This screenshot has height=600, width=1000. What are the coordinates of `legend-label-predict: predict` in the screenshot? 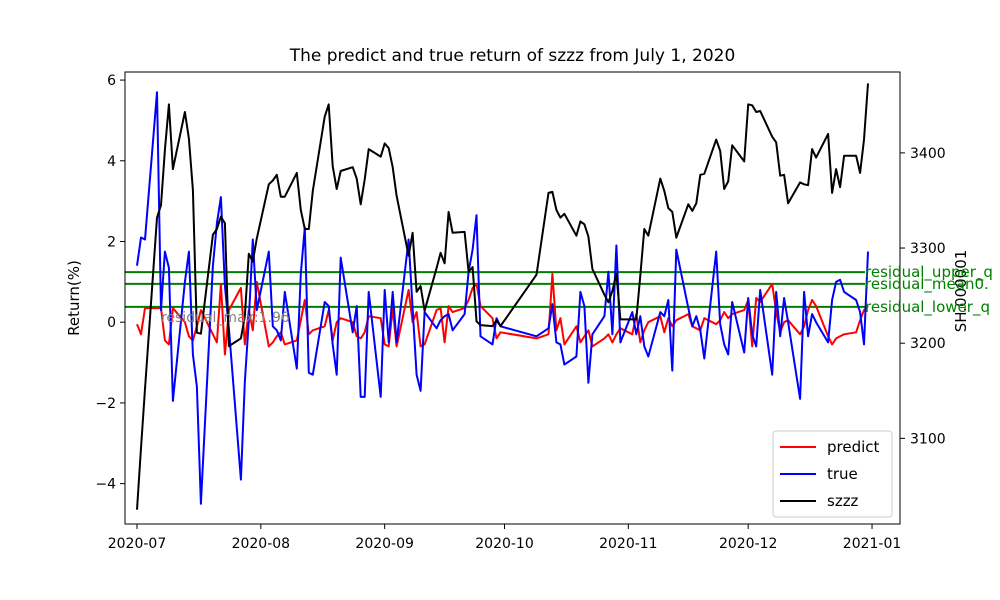 It's located at (853, 447).